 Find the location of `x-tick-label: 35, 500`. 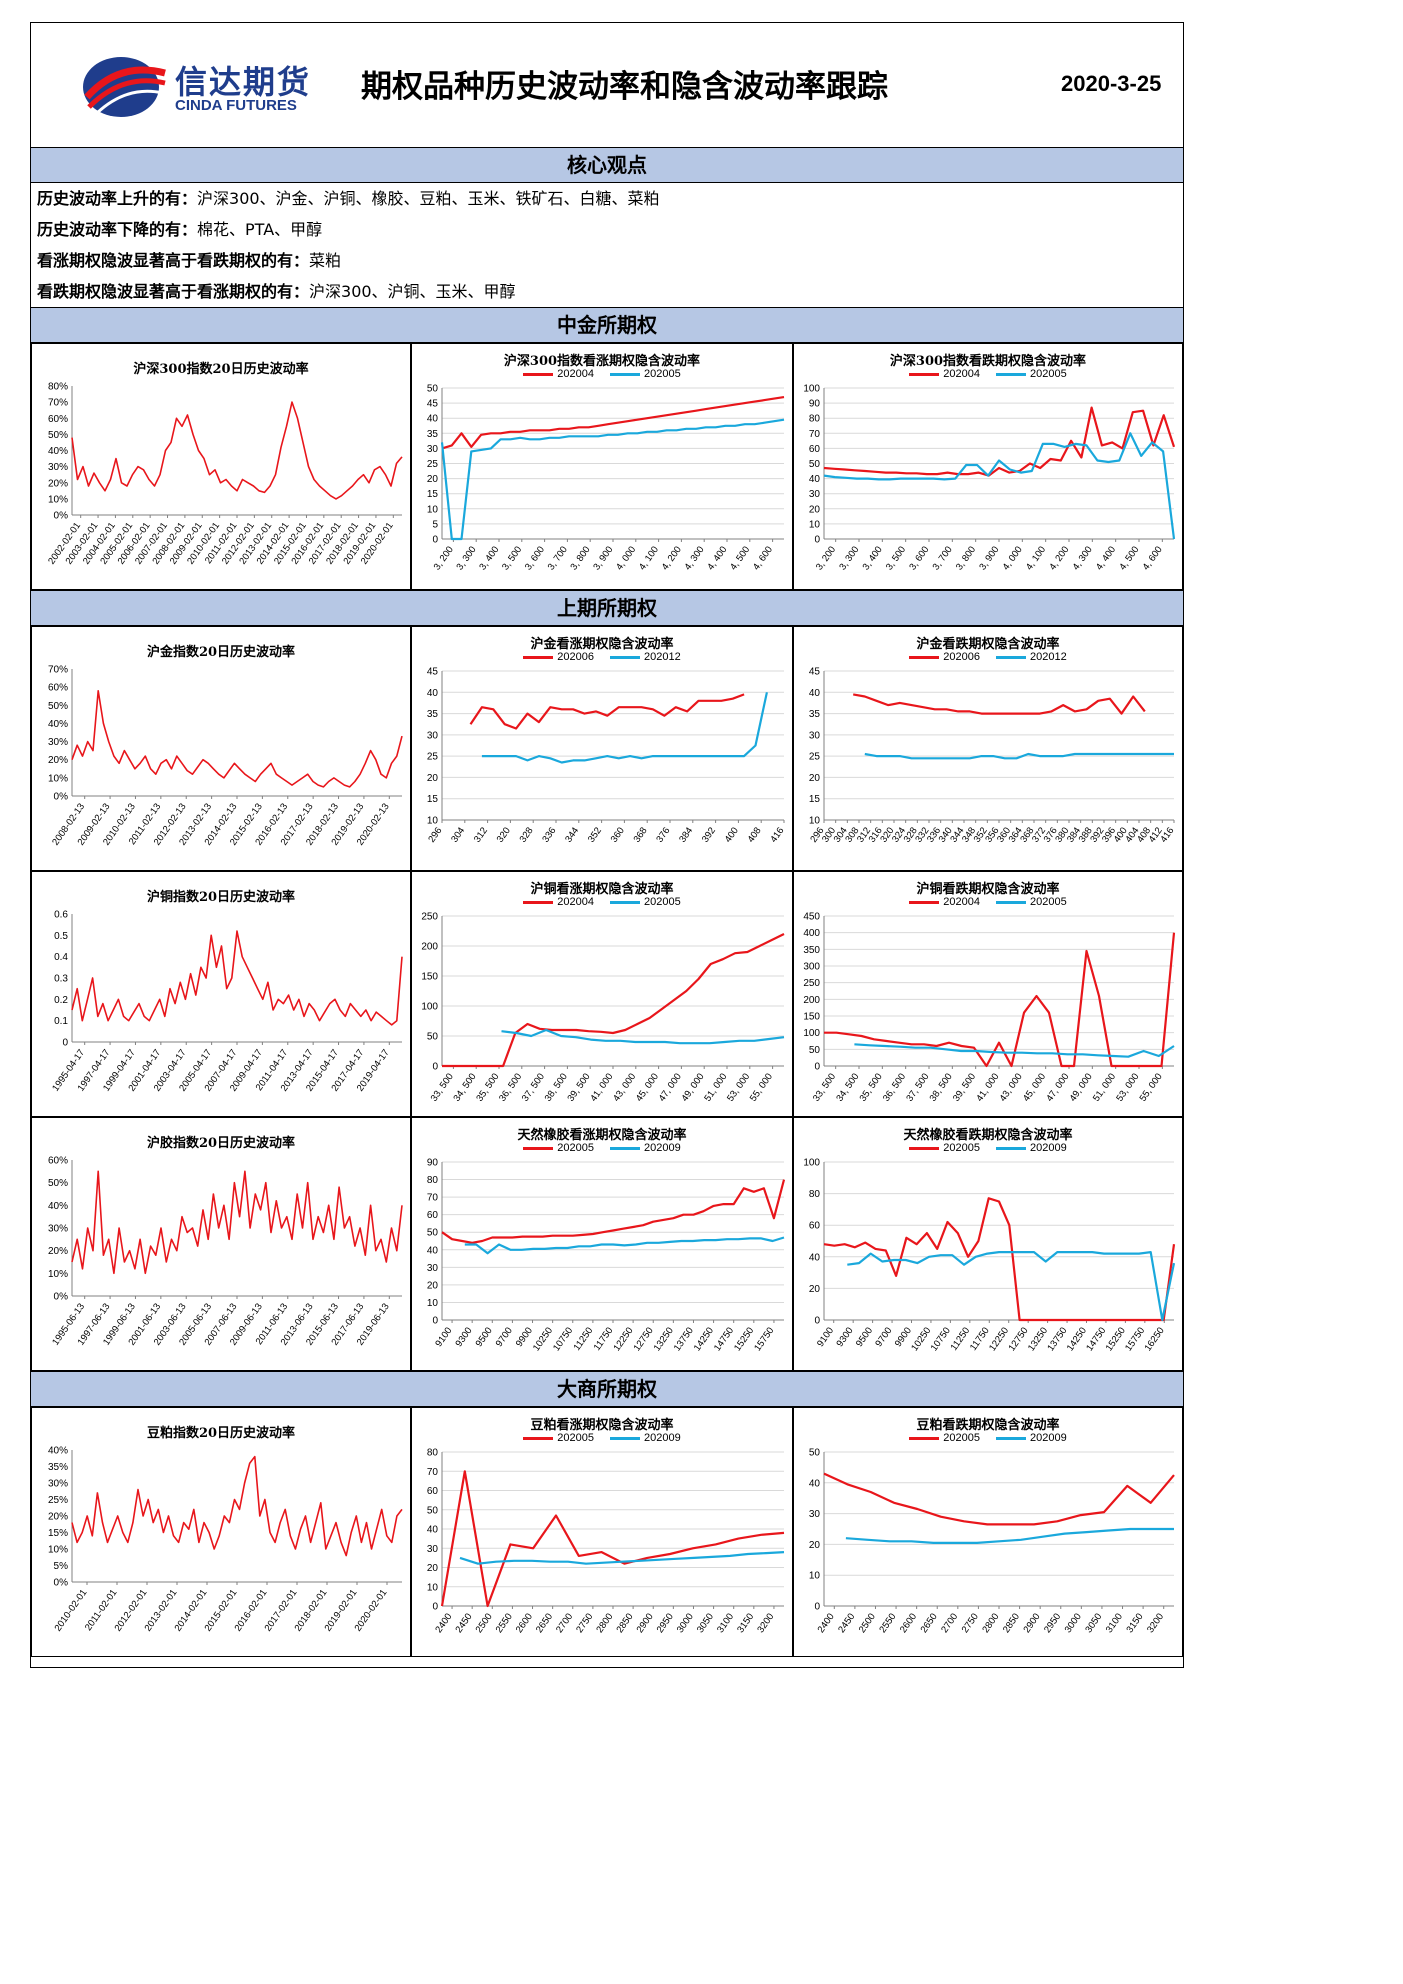

x-tick-label: 35, 500 is located at coordinates (487, 1087).